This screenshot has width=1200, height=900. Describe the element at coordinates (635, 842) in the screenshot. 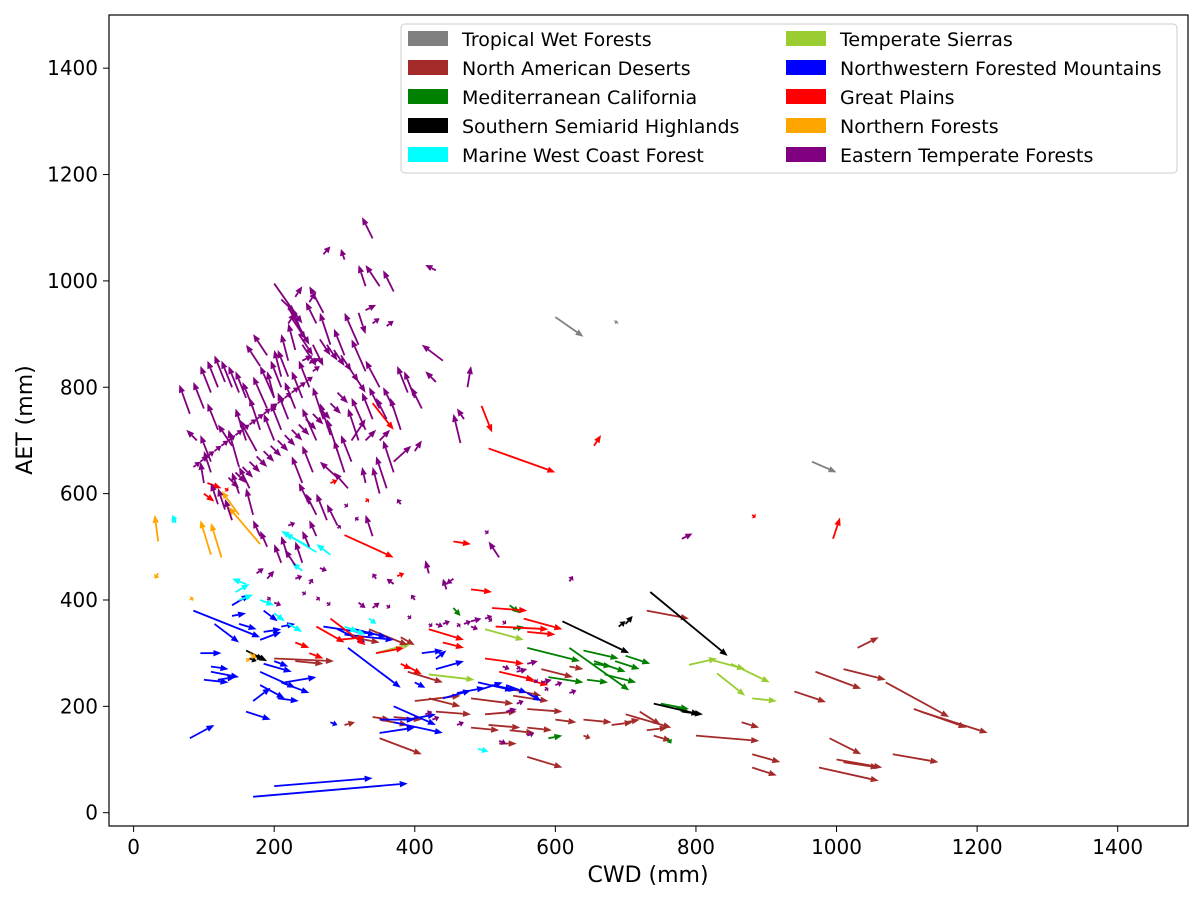

I see `x-axis-ticks: 0 200 400 600 800 1000 1200 1400` at that location.